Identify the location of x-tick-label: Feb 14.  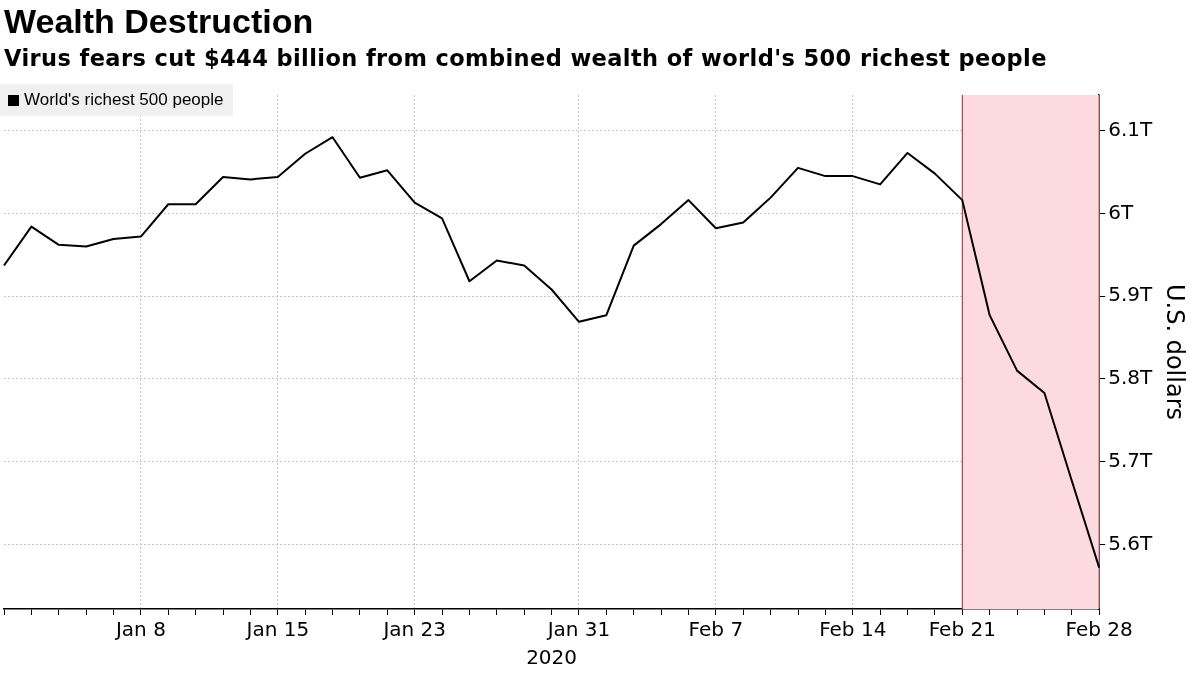
(853, 629).